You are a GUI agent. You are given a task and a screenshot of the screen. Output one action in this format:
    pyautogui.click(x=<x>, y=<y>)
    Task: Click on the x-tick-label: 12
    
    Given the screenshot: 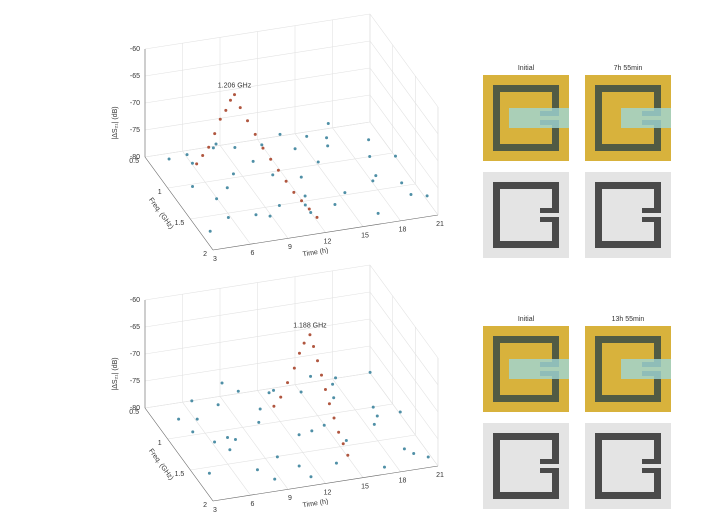 What is the action you would take?
    pyautogui.click(x=328, y=241)
    